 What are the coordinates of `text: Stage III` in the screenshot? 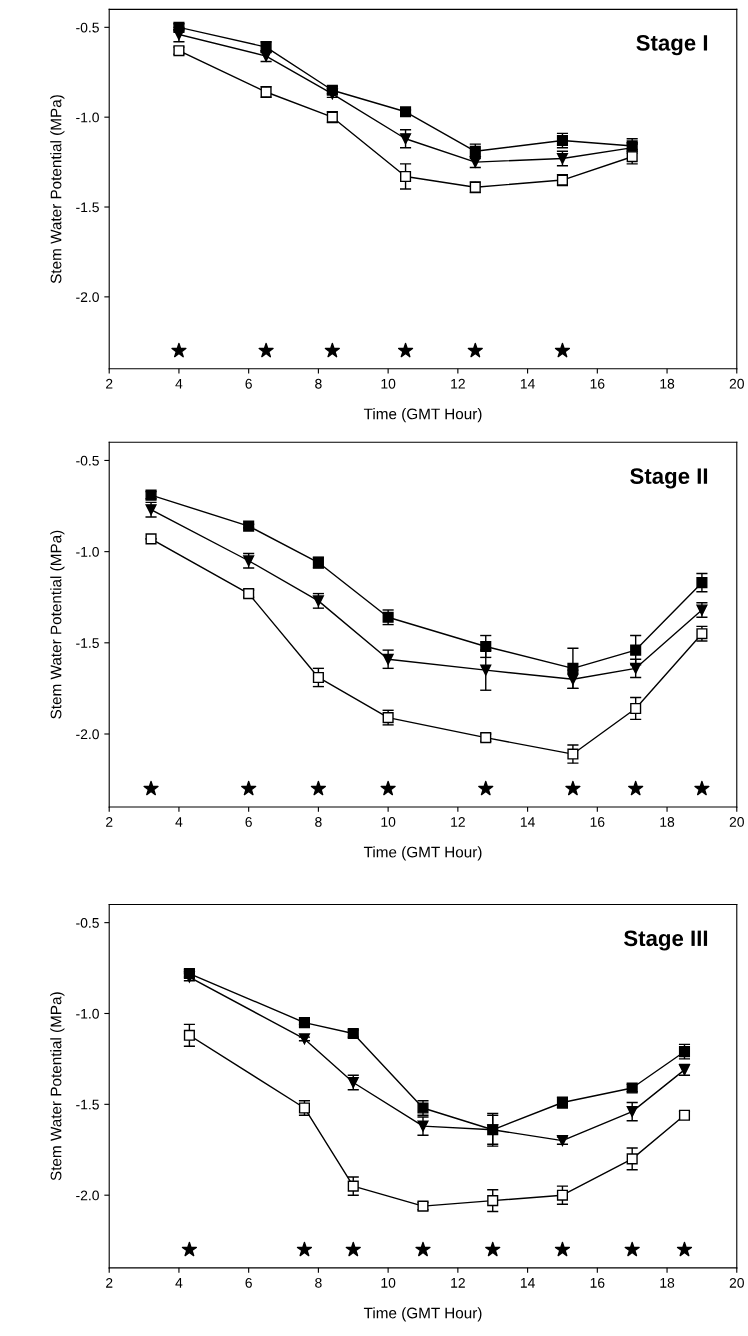 It's located at (665, 940).